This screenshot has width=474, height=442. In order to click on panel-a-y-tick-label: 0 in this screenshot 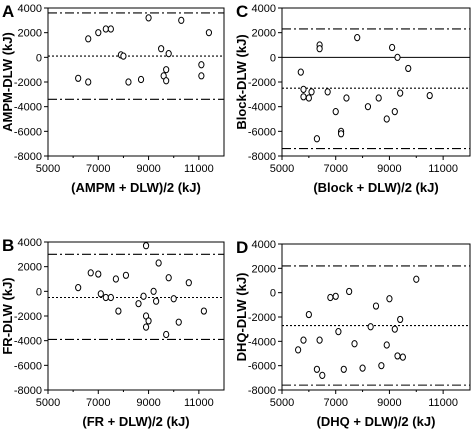, I will do `click(39, 58)`.